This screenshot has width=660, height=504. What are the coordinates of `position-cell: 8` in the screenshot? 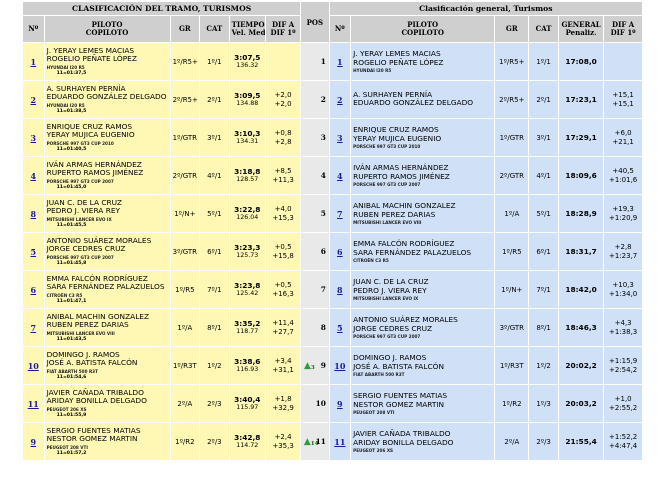 It's located at (315, 328).